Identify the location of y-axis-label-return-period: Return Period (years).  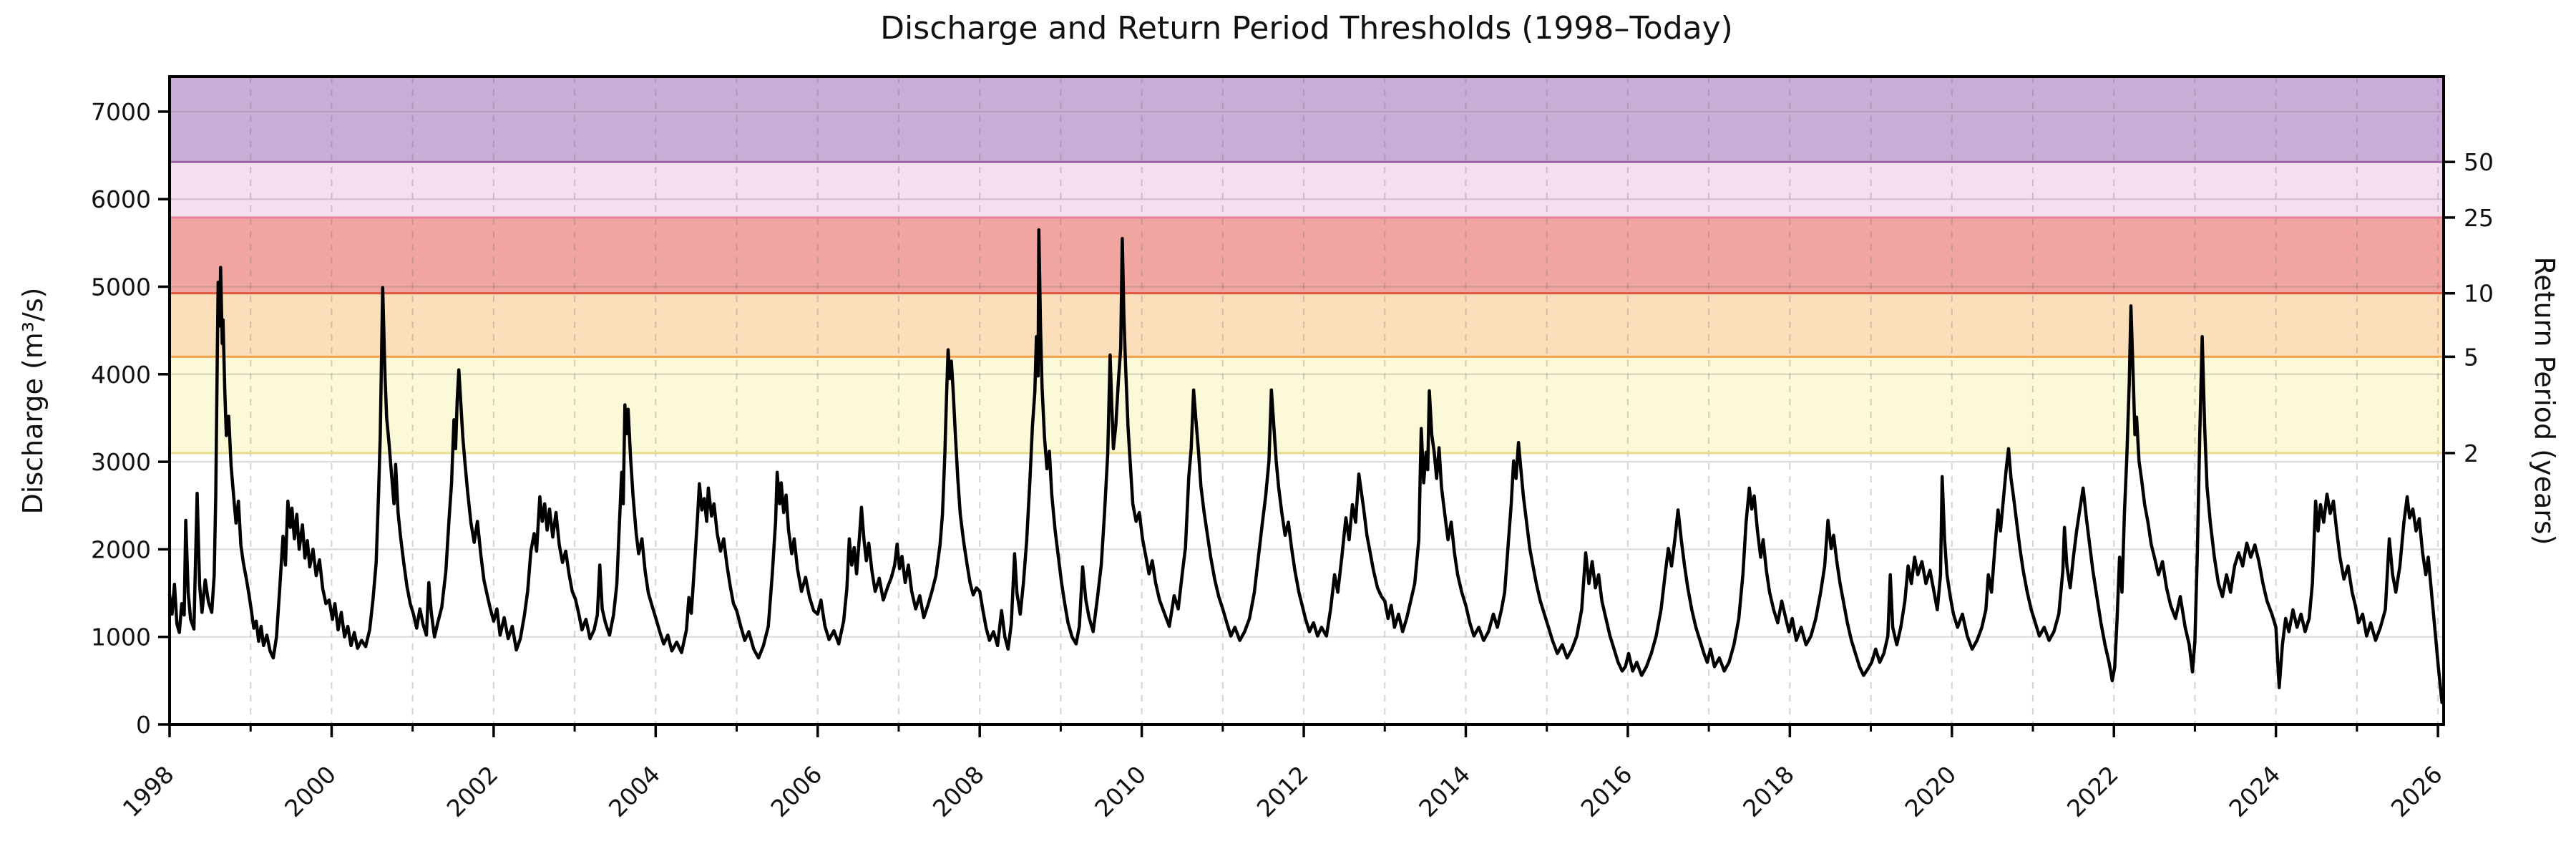
(2544, 400).